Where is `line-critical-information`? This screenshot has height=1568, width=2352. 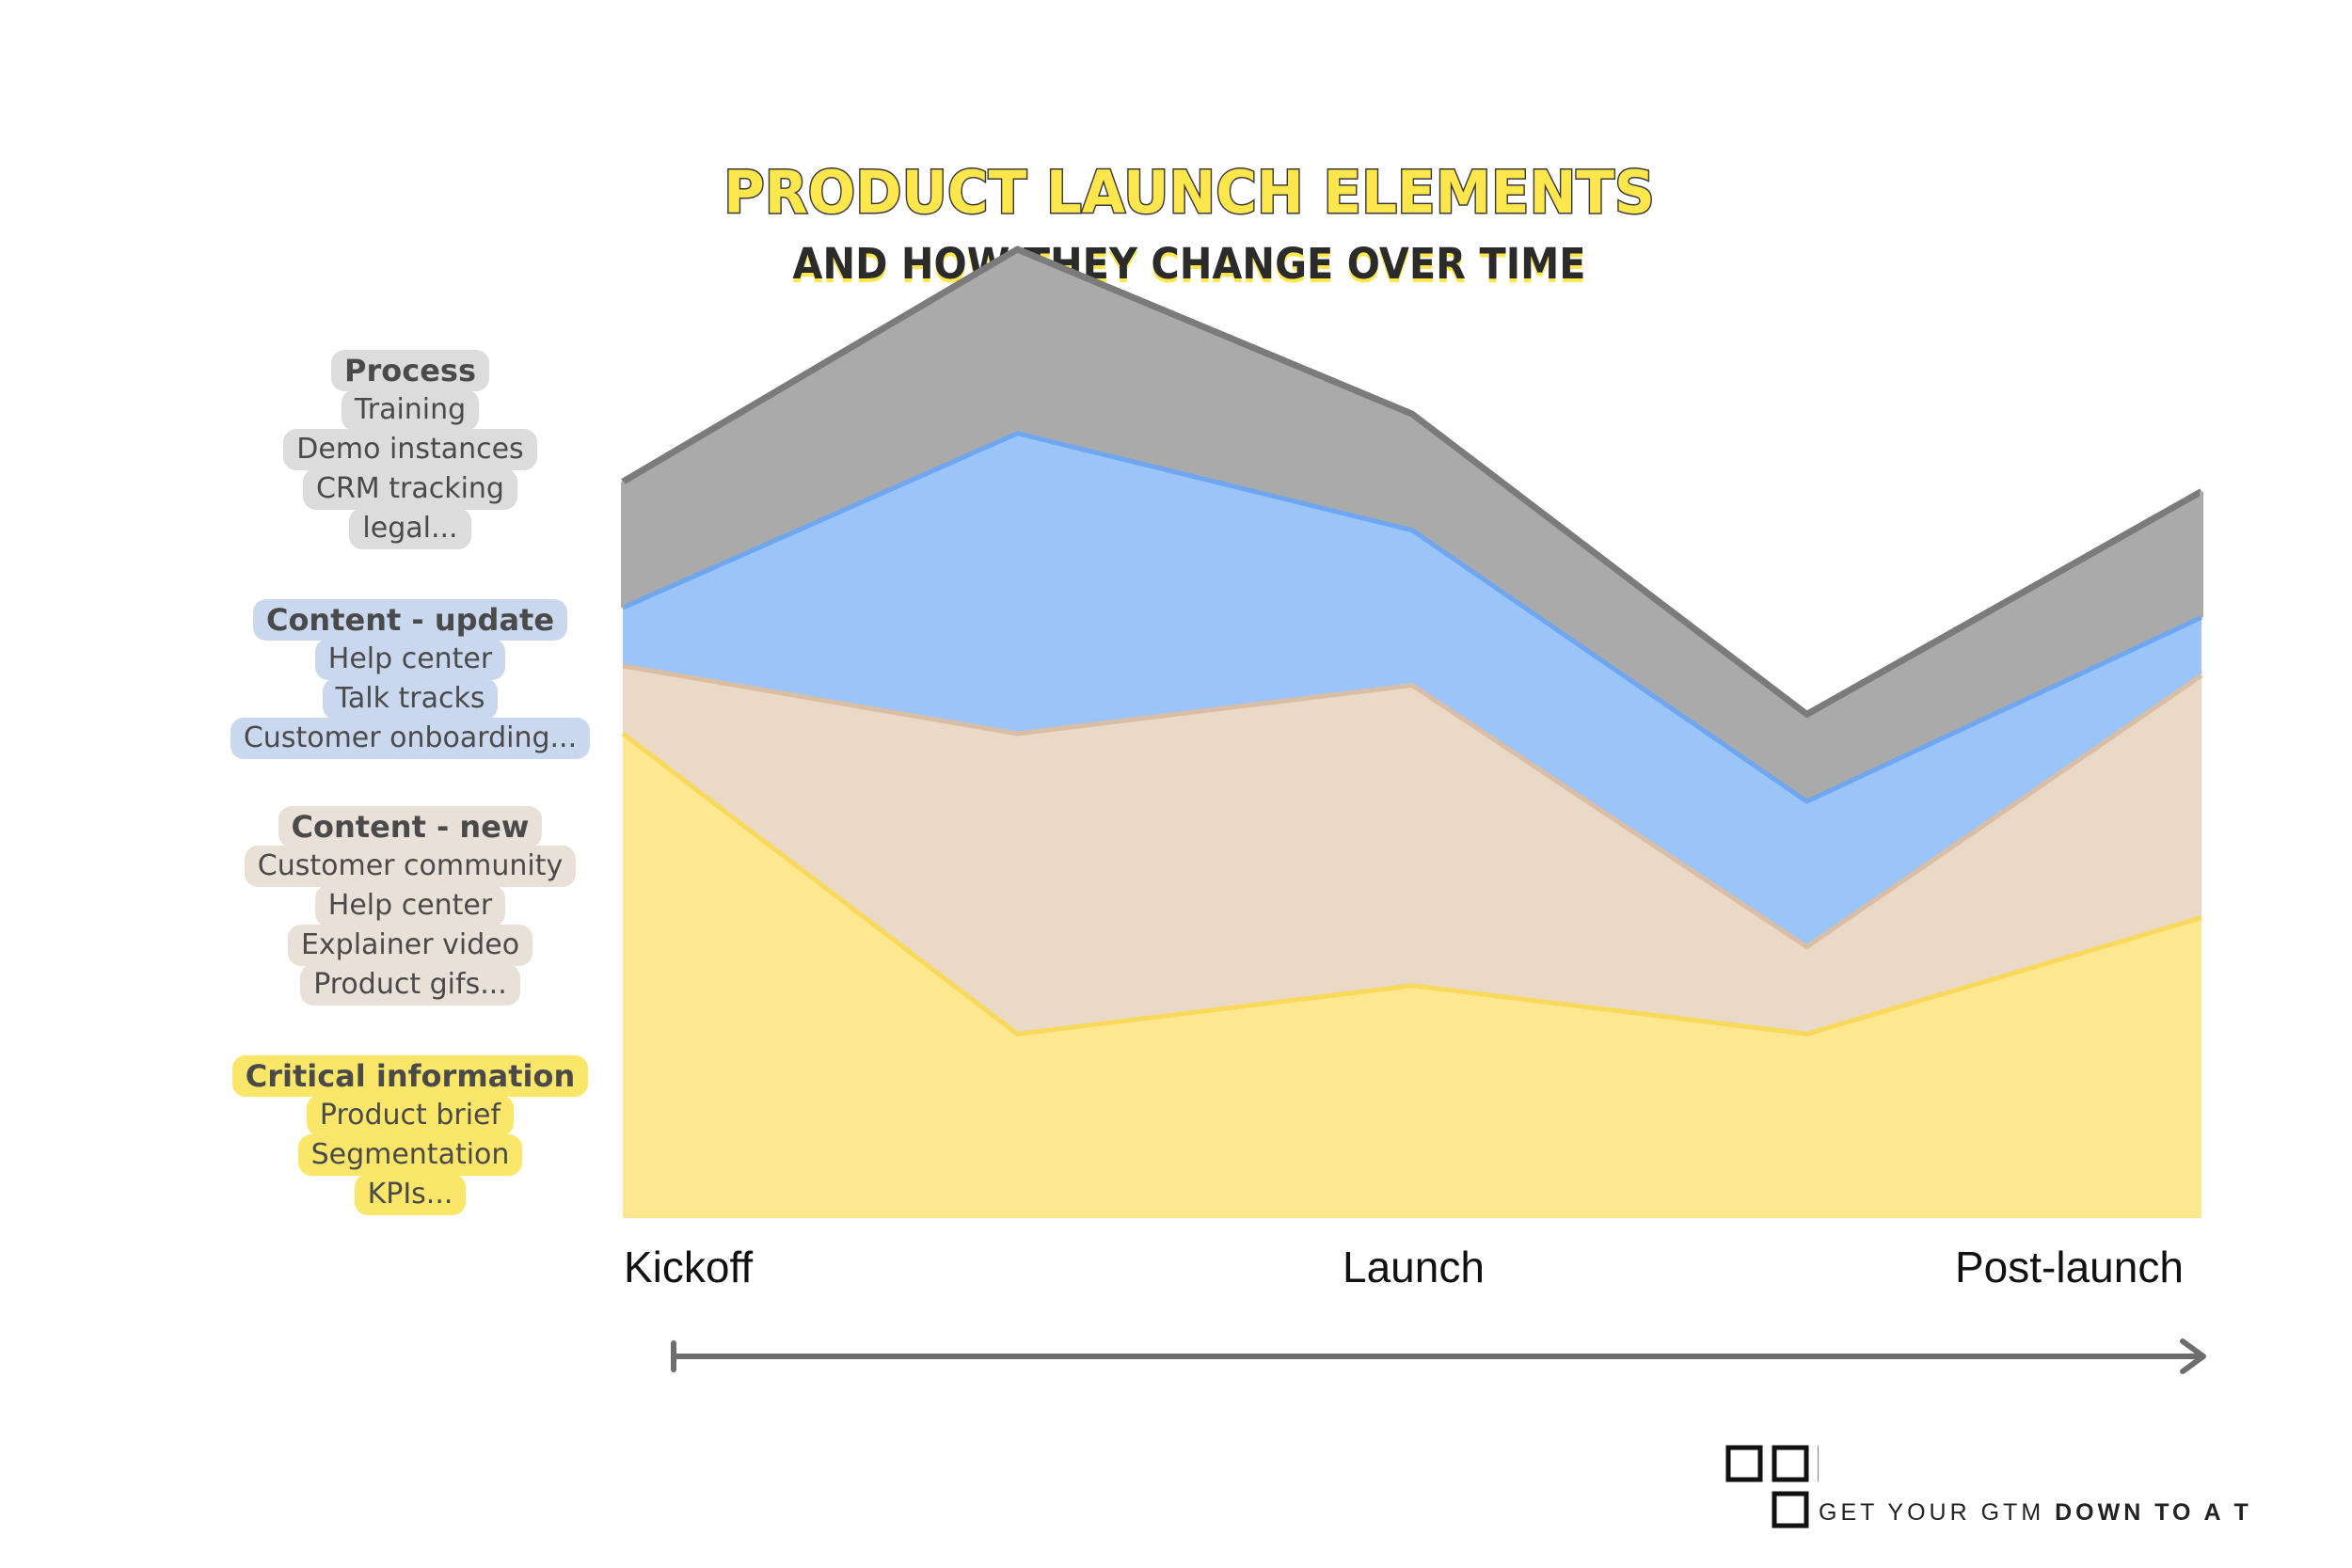 line-critical-information is located at coordinates (1411, 884).